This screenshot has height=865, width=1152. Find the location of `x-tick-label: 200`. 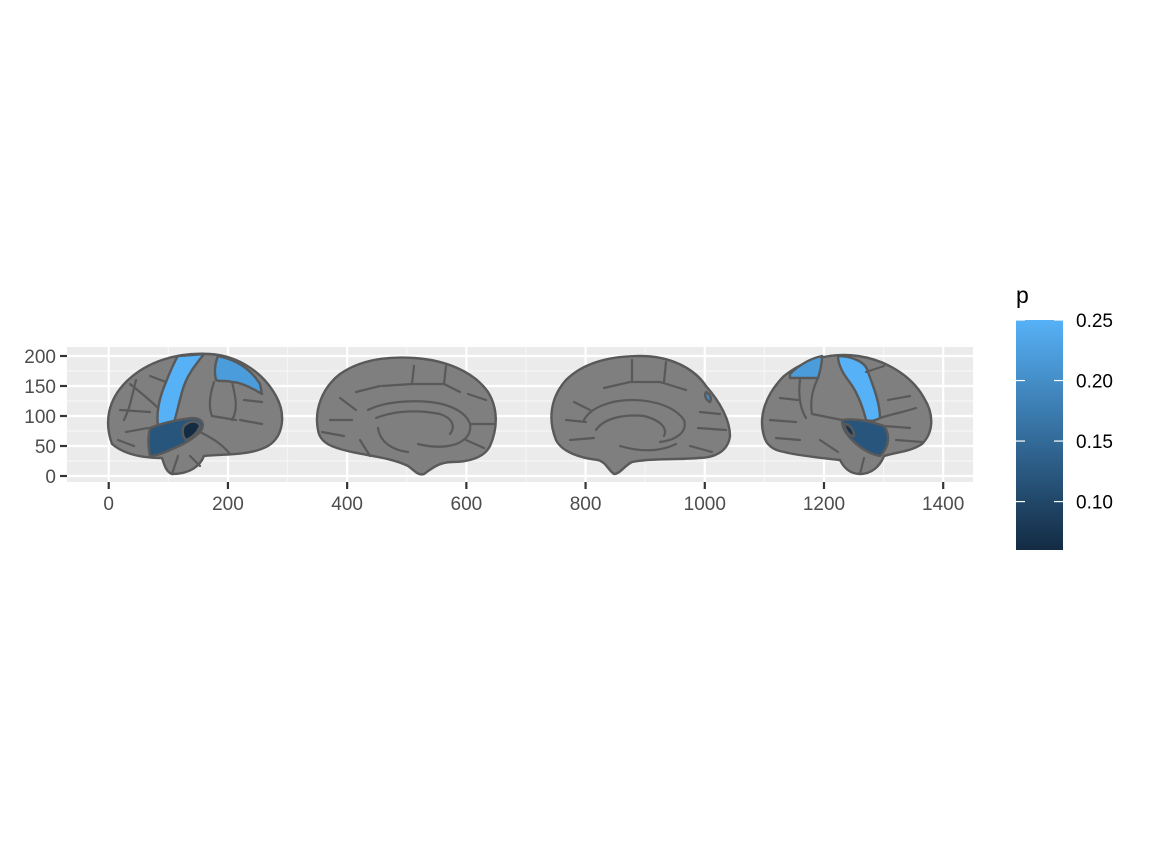

x-tick-label: 200 is located at coordinates (228, 504).